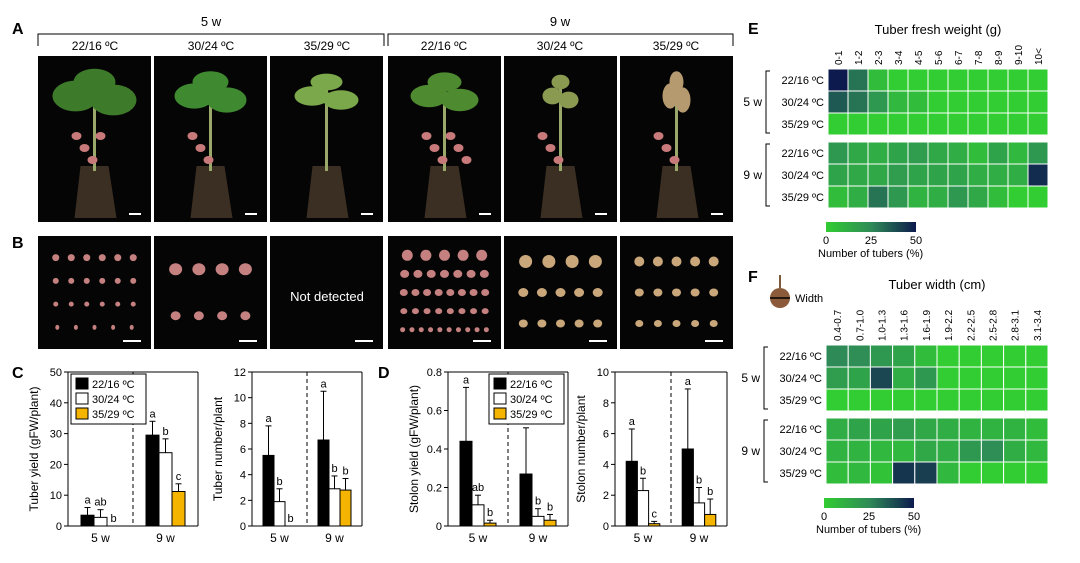 The height and width of the screenshot is (563, 1080). Describe the element at coordinates (279, 482) in the screenshot. I see `significance-letter: b` at that location.